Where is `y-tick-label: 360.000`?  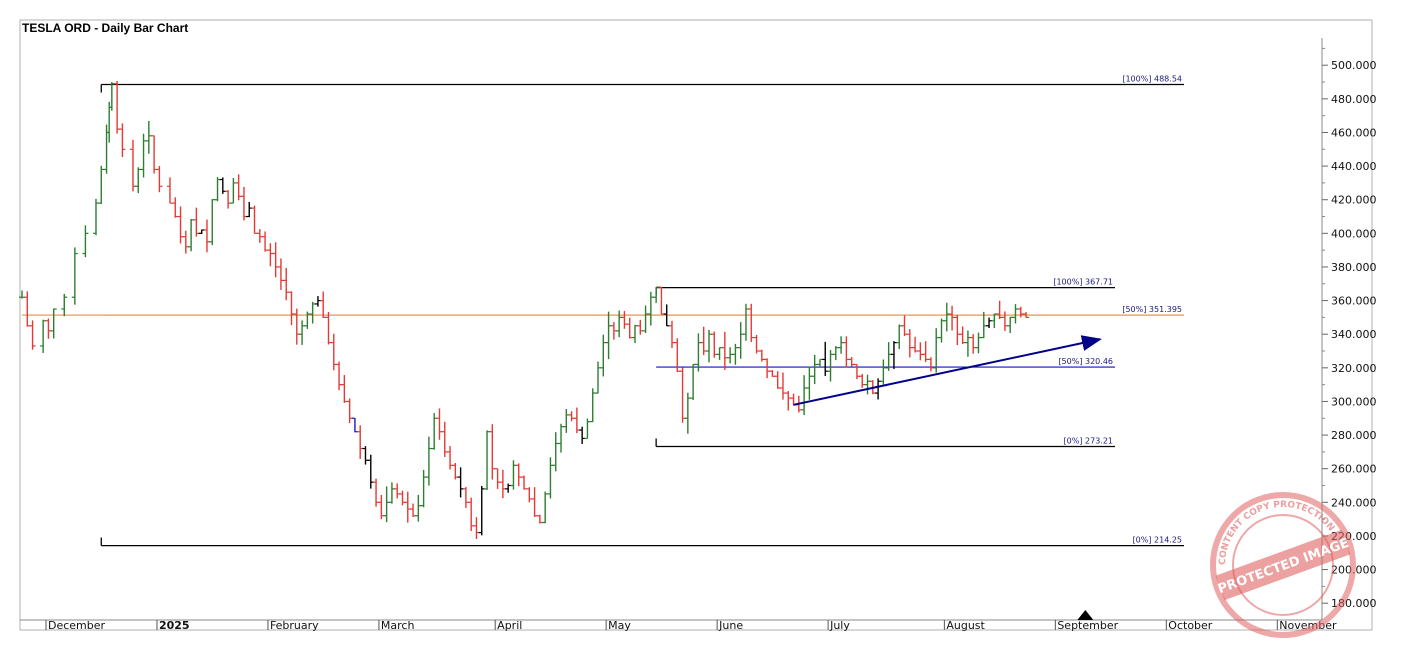
y-tick-label: 360.000 is located at coordinates (1354, 301).